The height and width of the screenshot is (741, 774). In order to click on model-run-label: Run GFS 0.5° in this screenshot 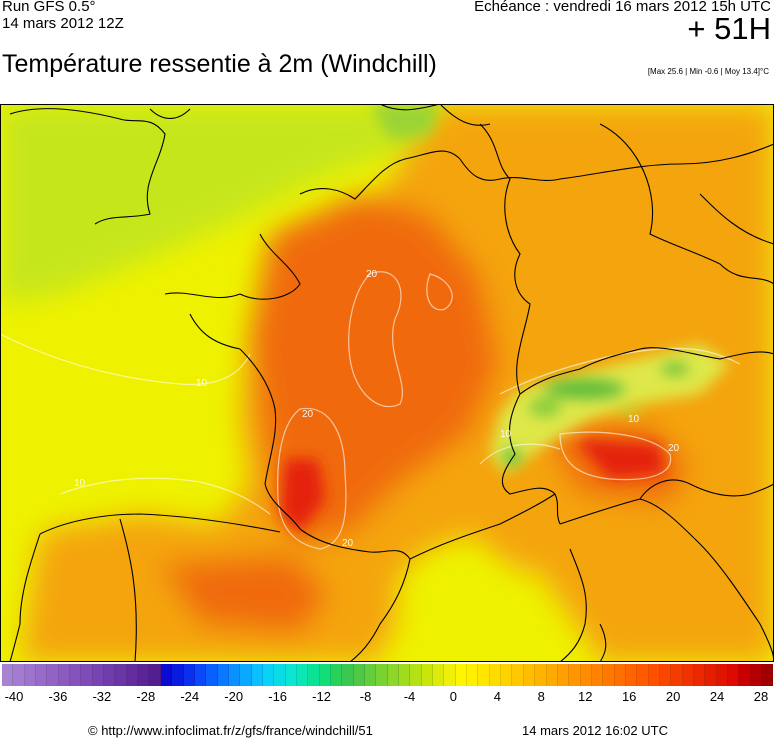, I will do `click(49, 7)`.